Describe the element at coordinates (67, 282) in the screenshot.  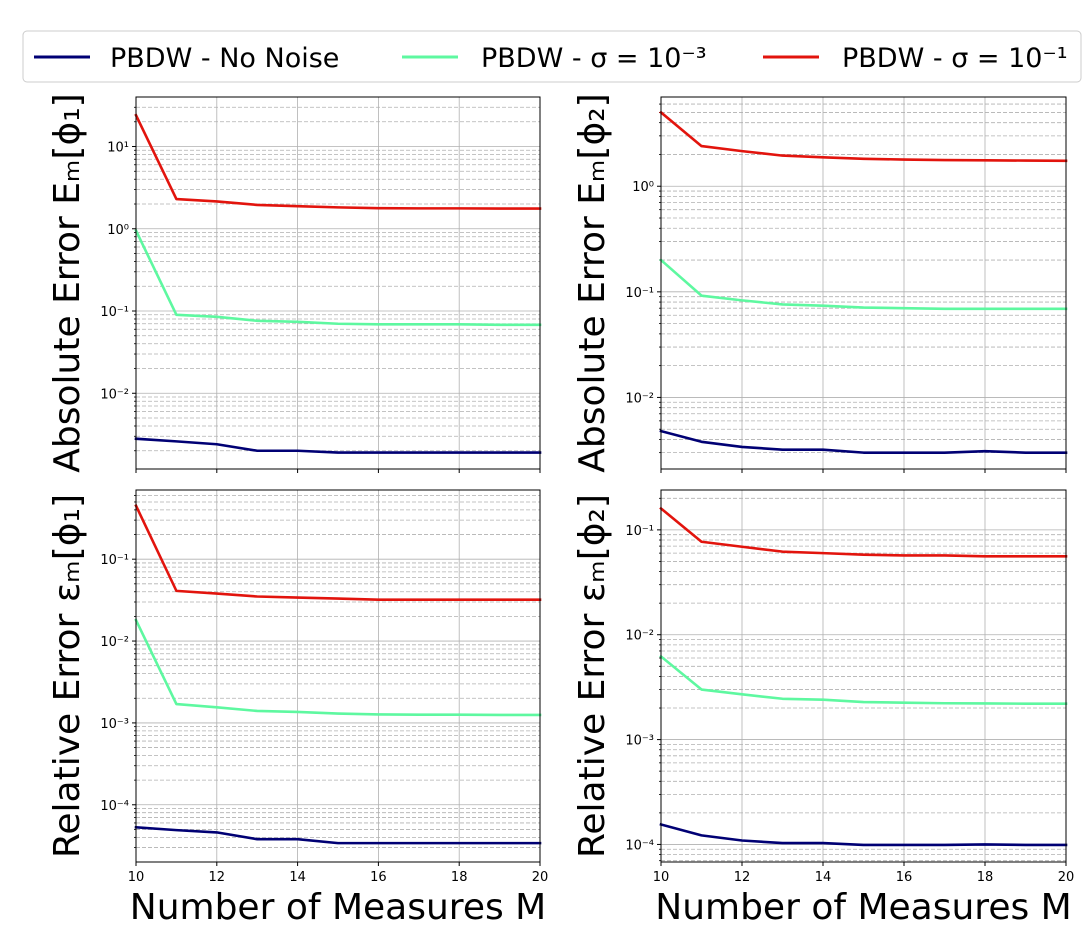
I see `y-axis-label: Absolute Error Eₘ[ϕ₁]` at that location.